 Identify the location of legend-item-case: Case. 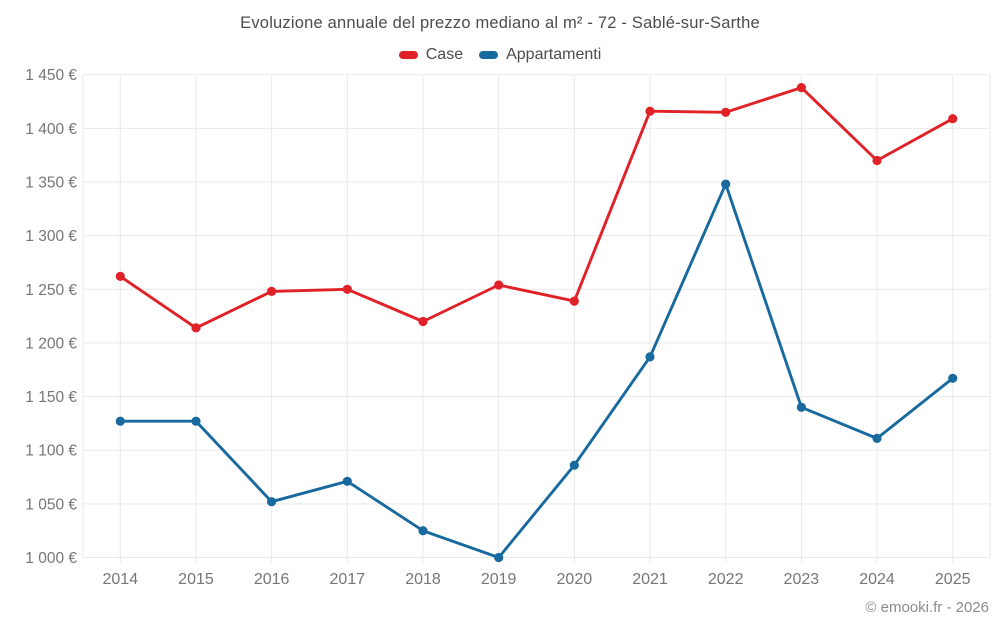
(431, 55).